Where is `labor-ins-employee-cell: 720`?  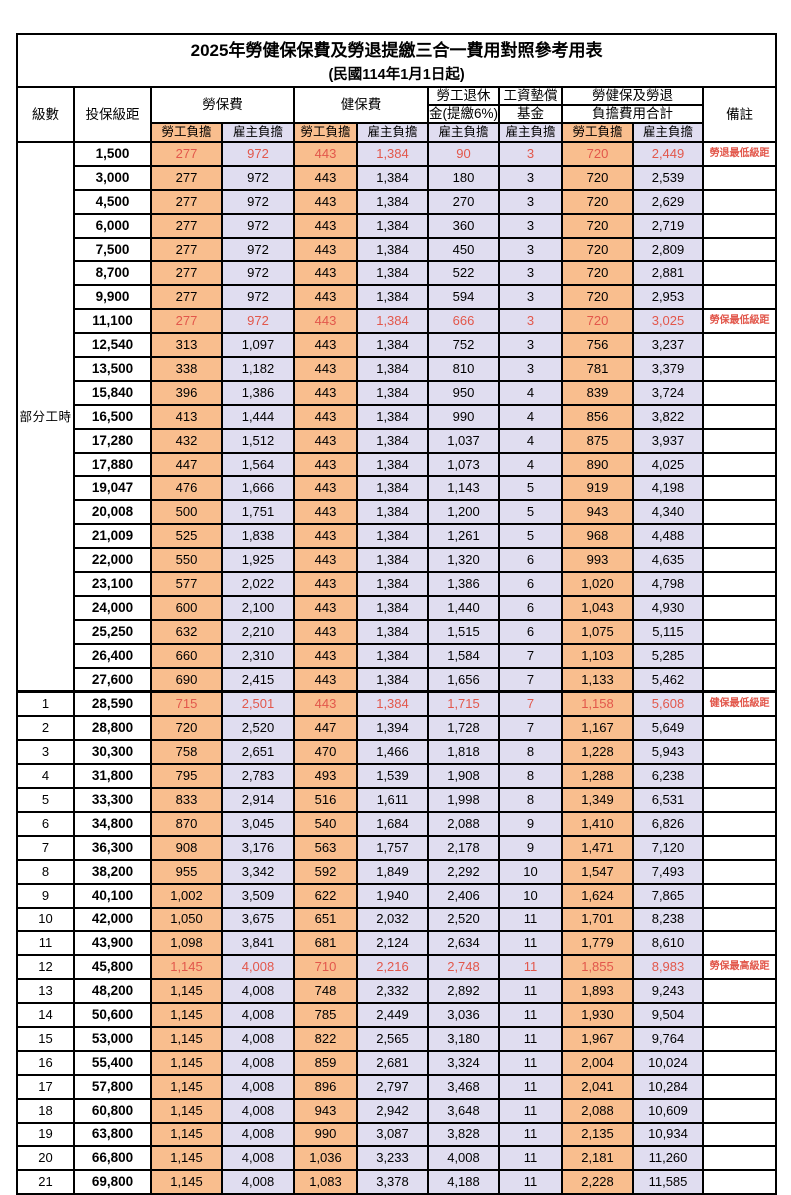 labor-ins-employee-cell: 720 is located at coordinates (186, 728).